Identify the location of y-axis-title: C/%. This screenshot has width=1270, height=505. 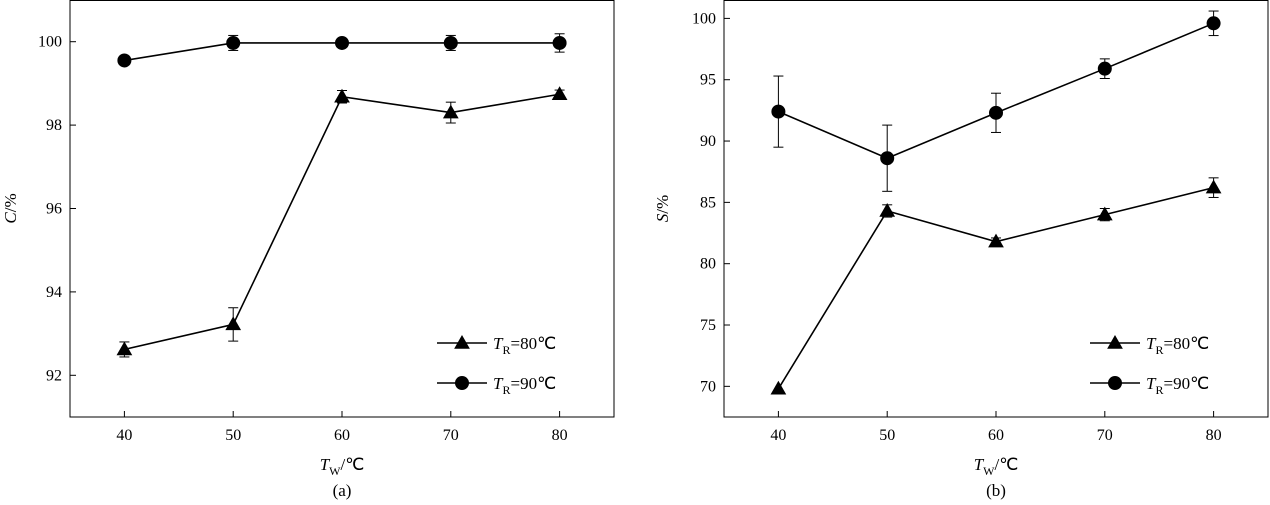
(10, 208).